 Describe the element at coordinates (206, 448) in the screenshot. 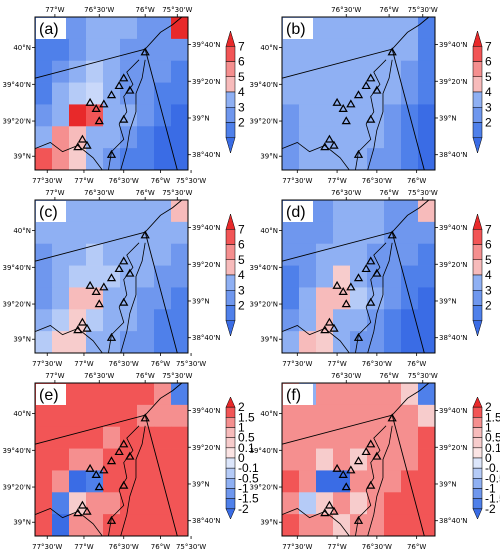

I see `right-latitude-tick: 39°20'N` at that location.